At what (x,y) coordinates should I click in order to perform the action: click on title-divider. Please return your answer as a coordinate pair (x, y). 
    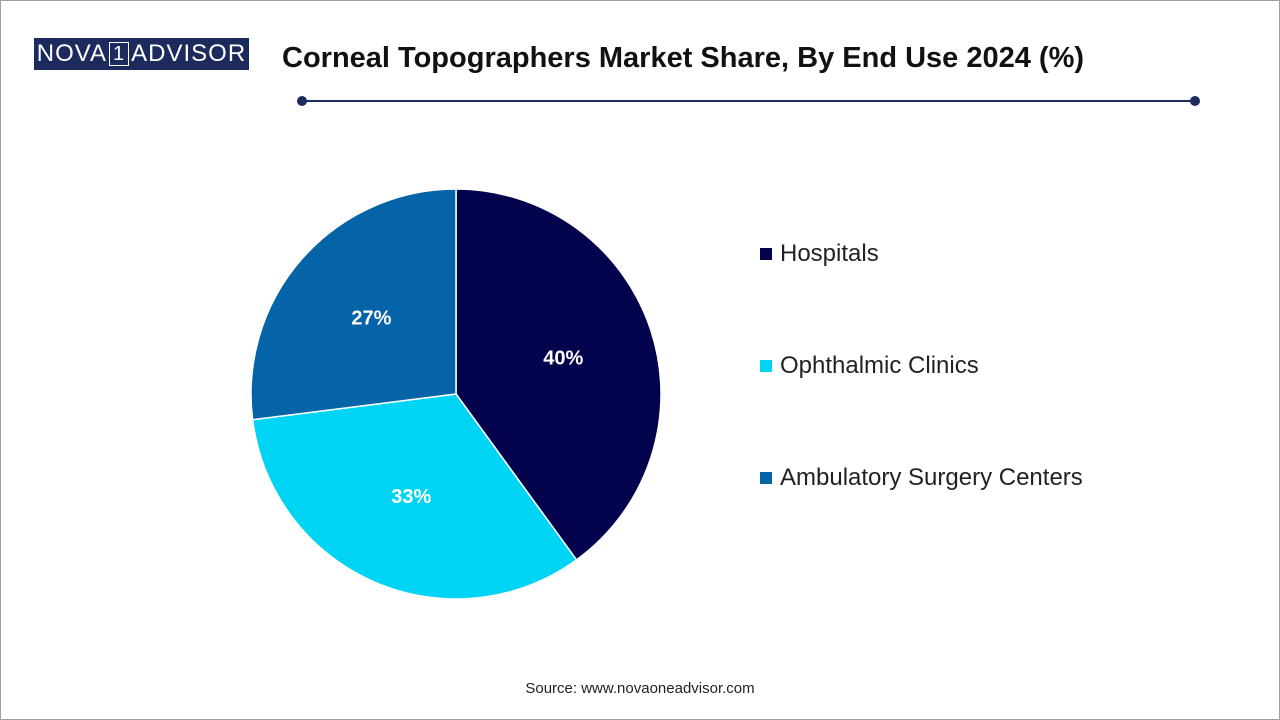
    Looking at the image, I should click on (749, 101).